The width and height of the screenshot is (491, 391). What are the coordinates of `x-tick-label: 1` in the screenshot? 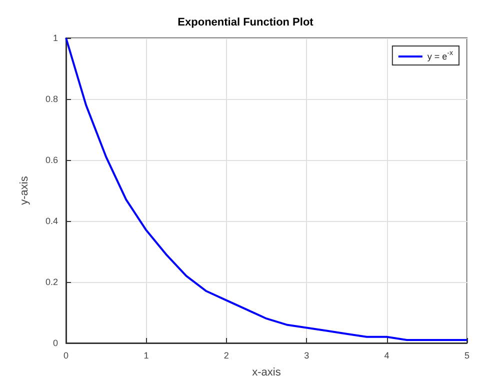 It's located at (146, 355).